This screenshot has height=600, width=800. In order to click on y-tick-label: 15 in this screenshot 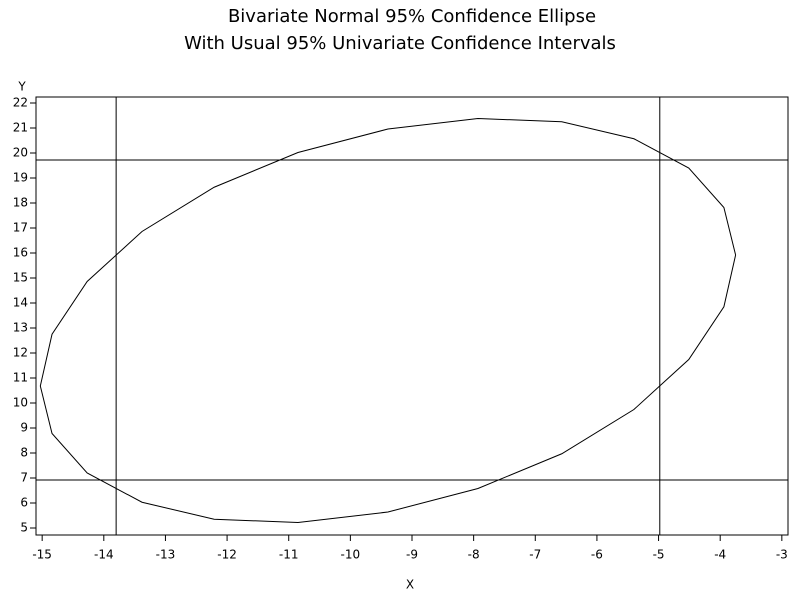, I will do `click(20, 278)`.